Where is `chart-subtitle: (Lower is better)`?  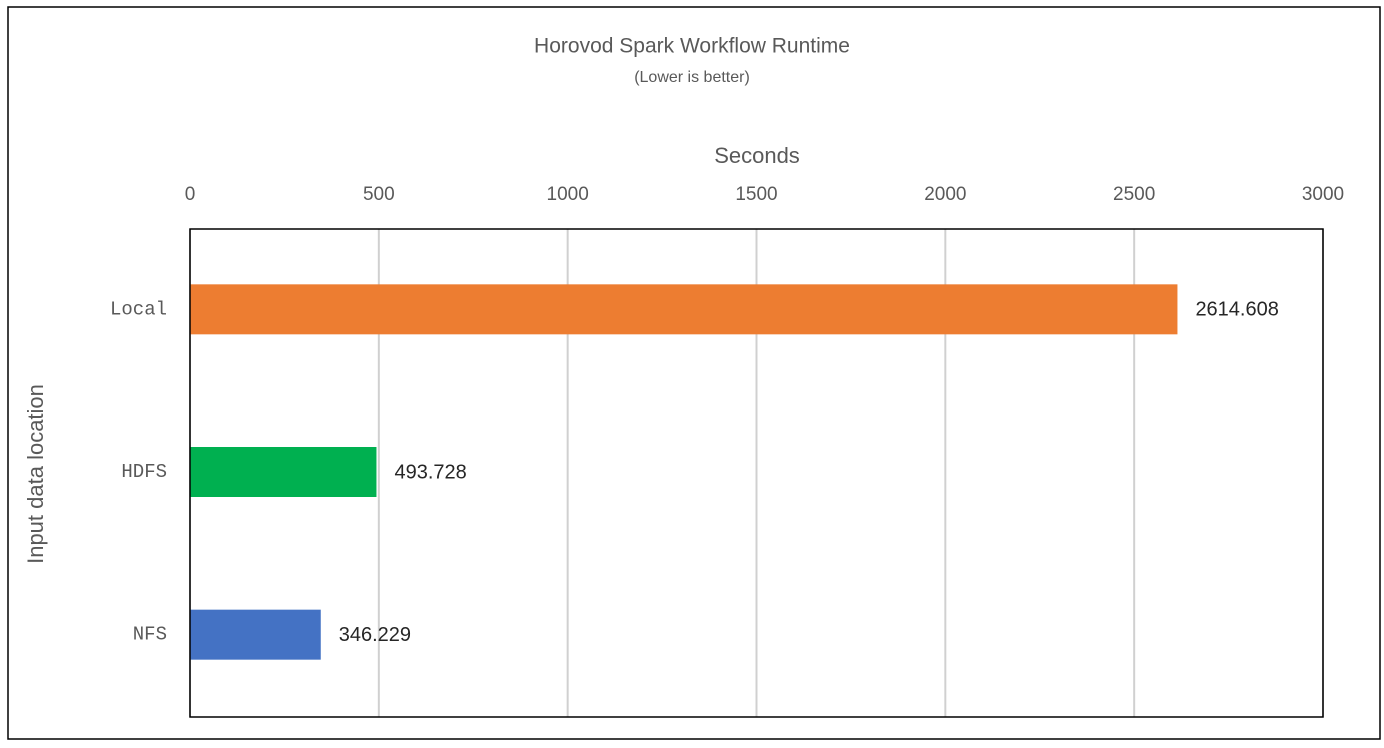 chart-subtitle: (Lower is better) is located at coordinates (692, 77).